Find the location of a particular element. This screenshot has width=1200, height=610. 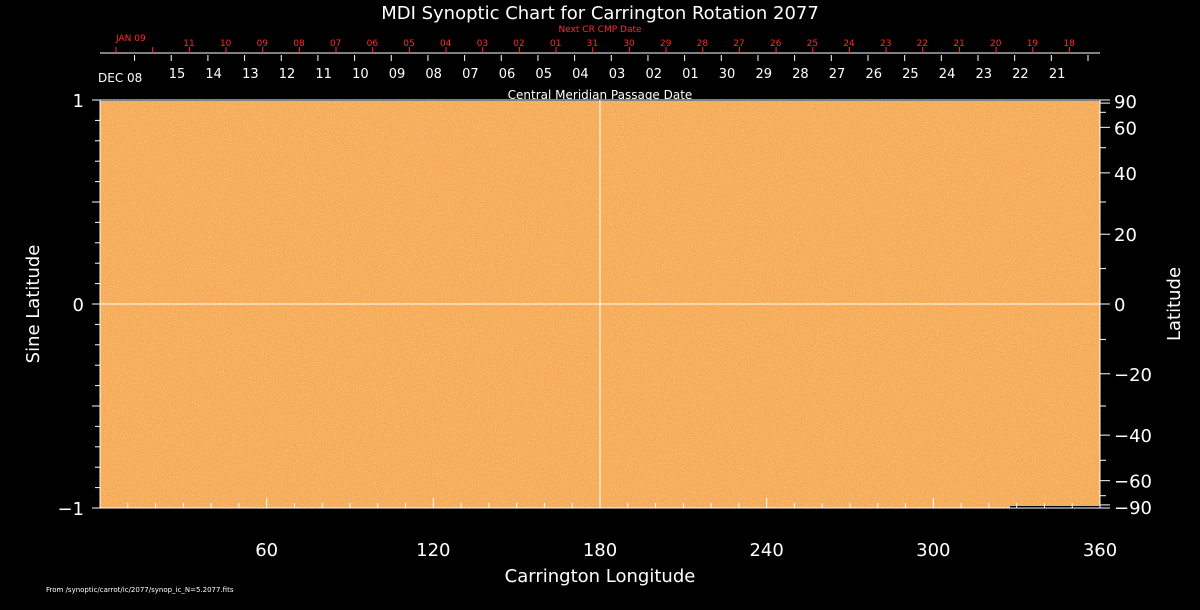

left-tick-label: 0 is located at coordinates (78, 305).